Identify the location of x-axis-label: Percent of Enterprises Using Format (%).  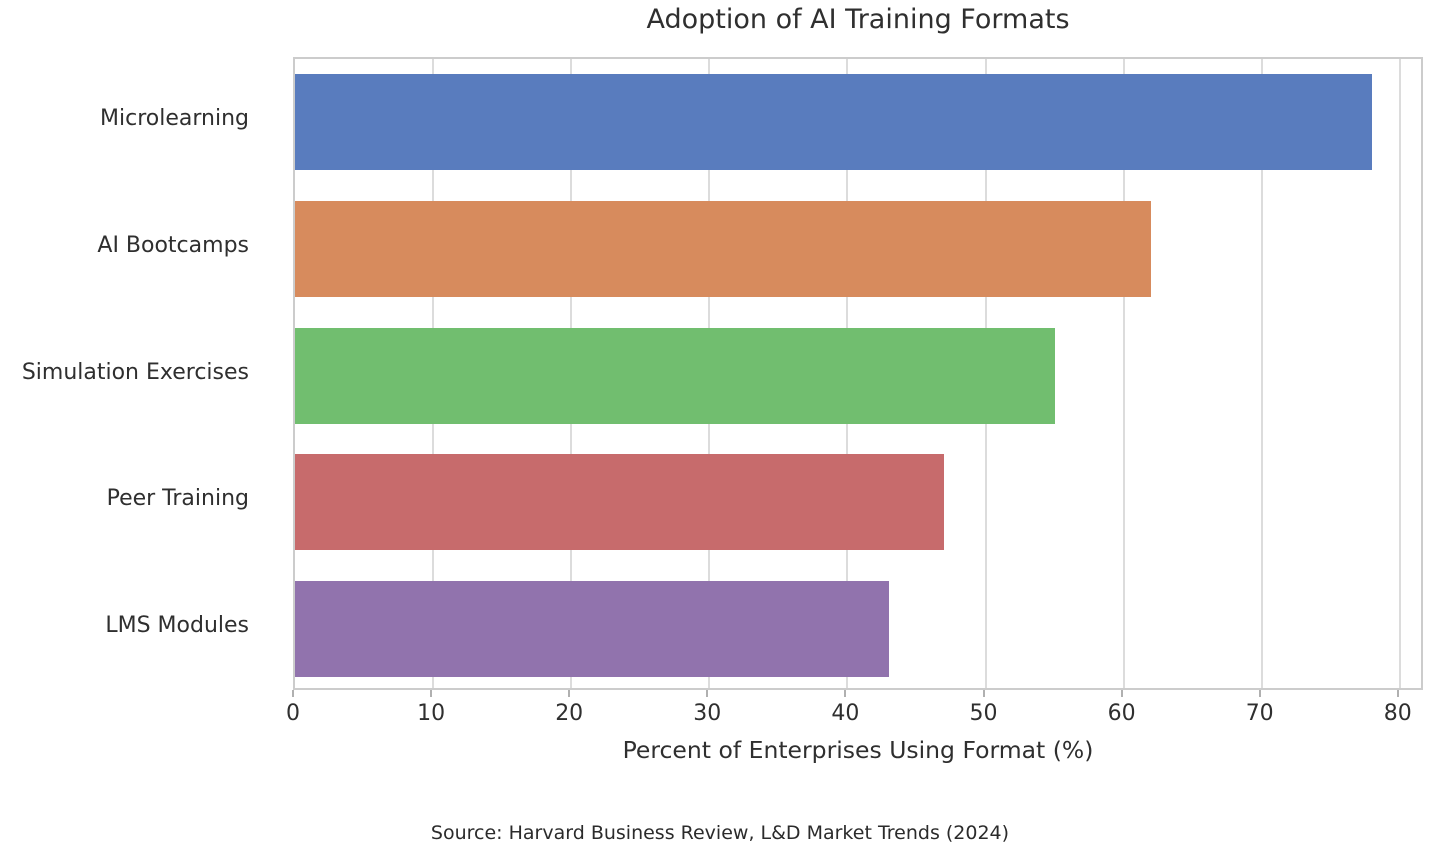
(858, 750).